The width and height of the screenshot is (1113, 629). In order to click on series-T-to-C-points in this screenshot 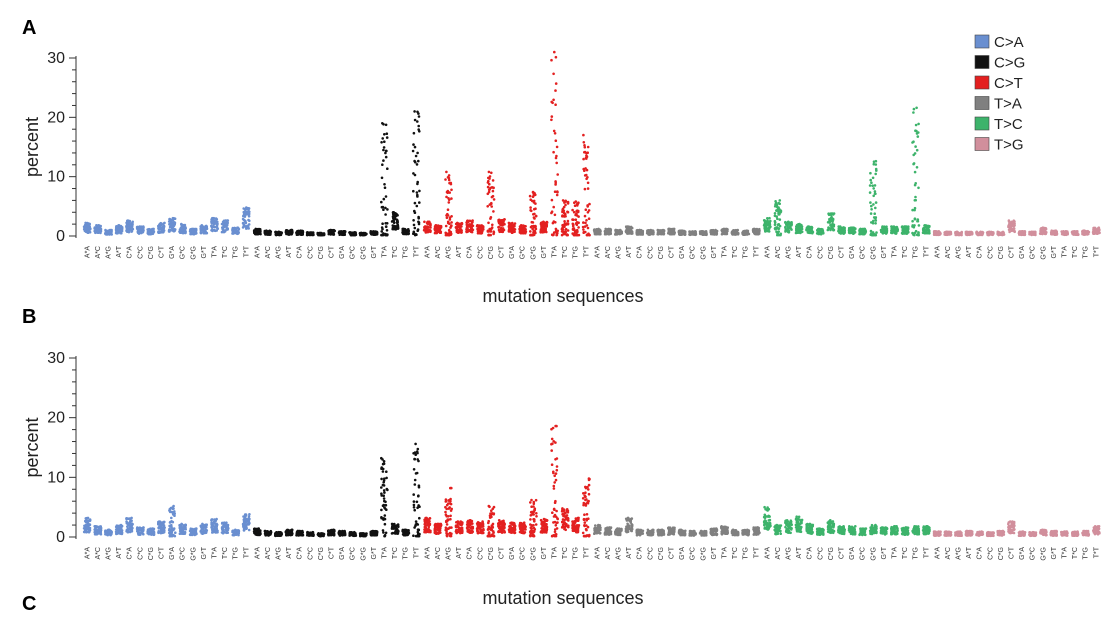, I will do `click(846, 171)`.